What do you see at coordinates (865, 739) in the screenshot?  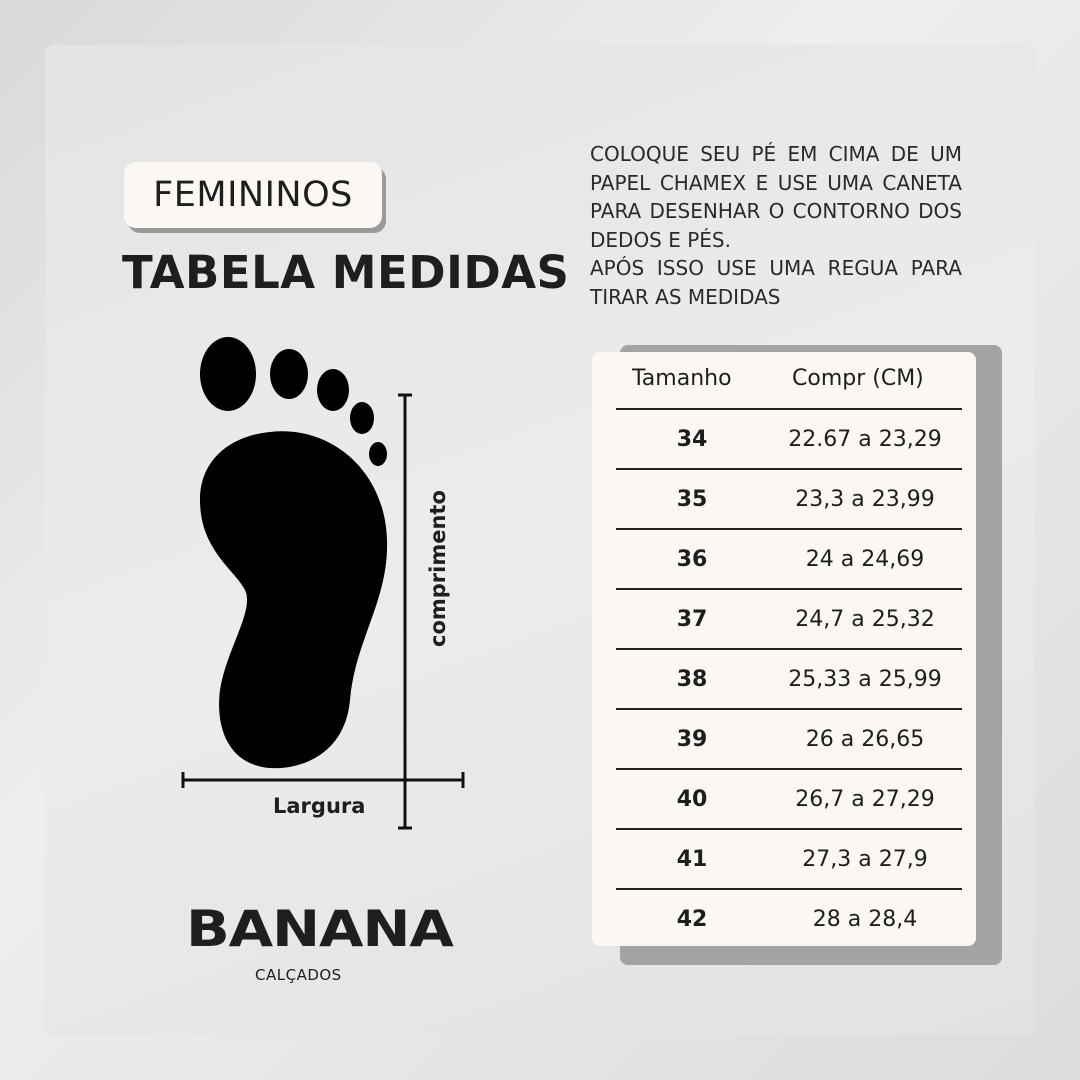 I see `length-cell: 26 a 26,65` at bounding box center [865, 739].